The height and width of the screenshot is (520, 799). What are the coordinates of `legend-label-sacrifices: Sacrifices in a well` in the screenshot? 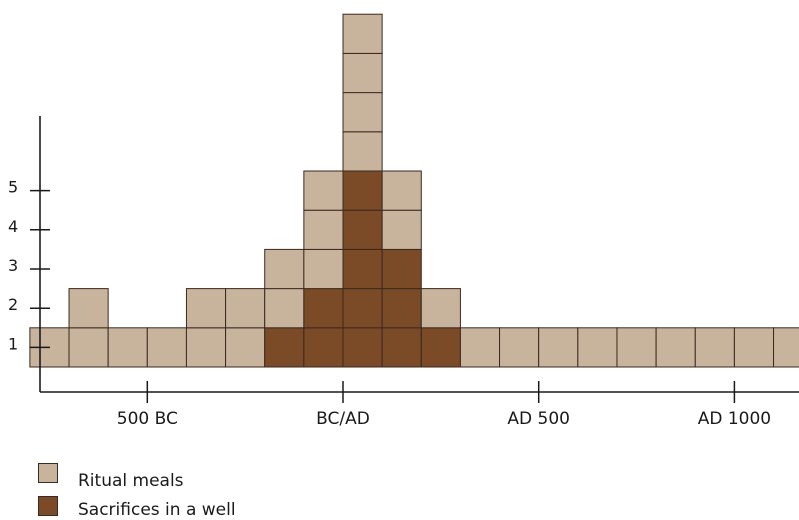 It's located at (157, 510).